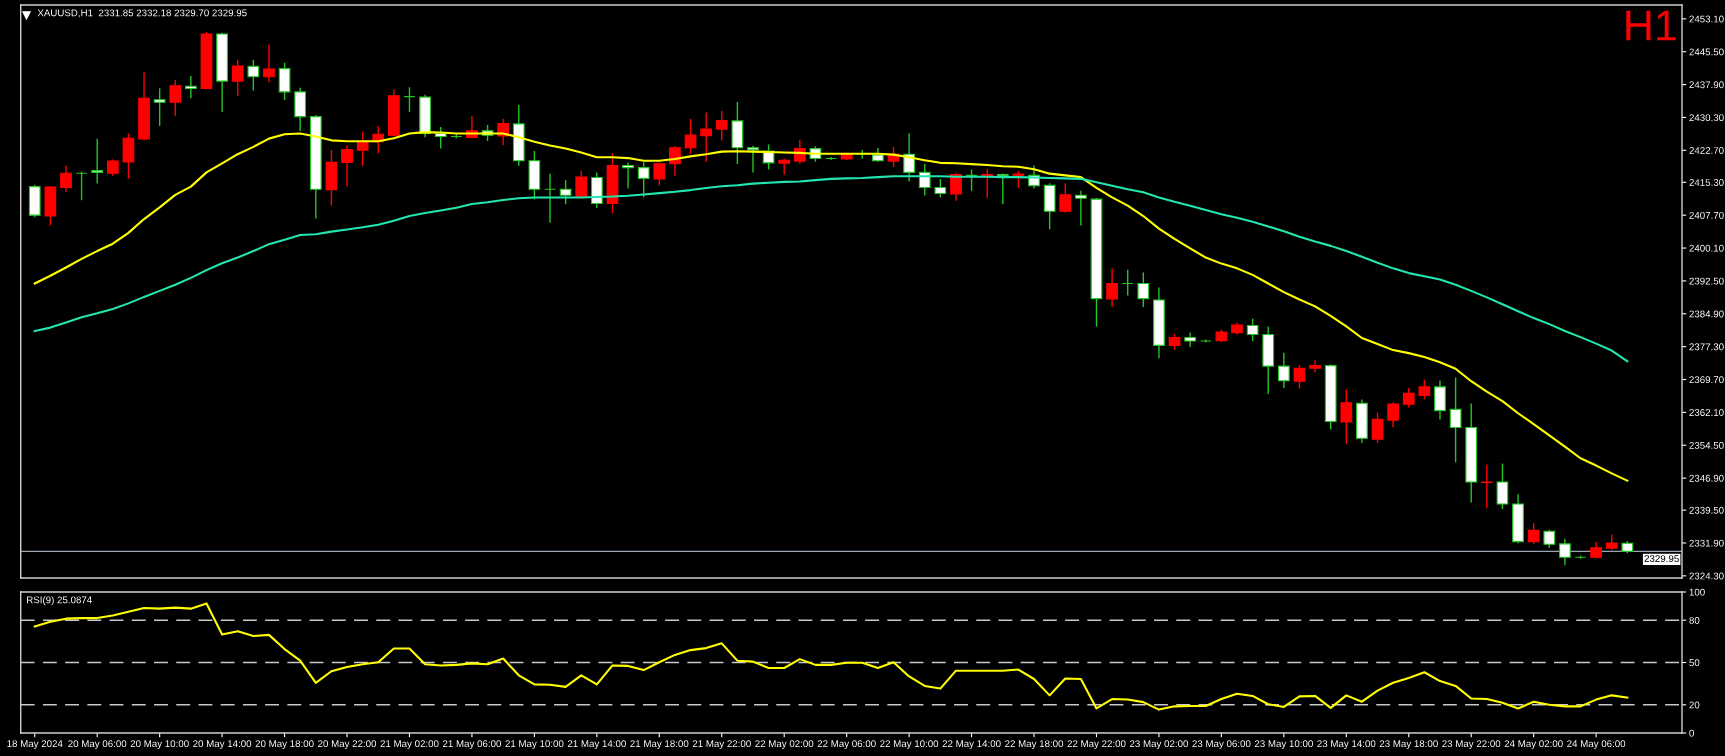 This screenshot has width=1725, height=756. I want to click on y-tick-label: 2331.90, so click(1706, 543).